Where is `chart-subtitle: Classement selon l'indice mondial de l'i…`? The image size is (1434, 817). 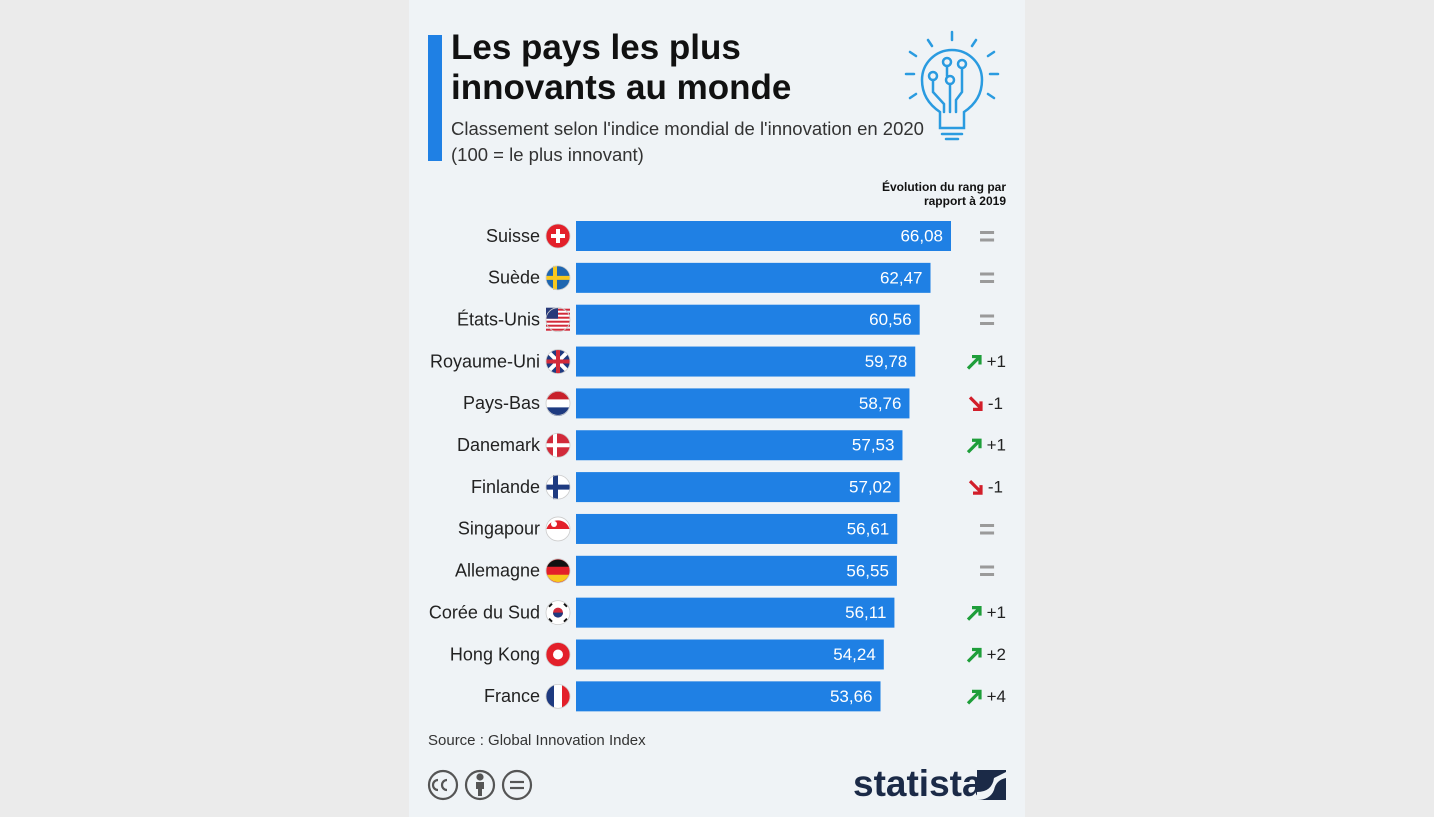
chart-subtitle: Classement selon l'indice mondial de l'i… is located at coordinates (687, 141).